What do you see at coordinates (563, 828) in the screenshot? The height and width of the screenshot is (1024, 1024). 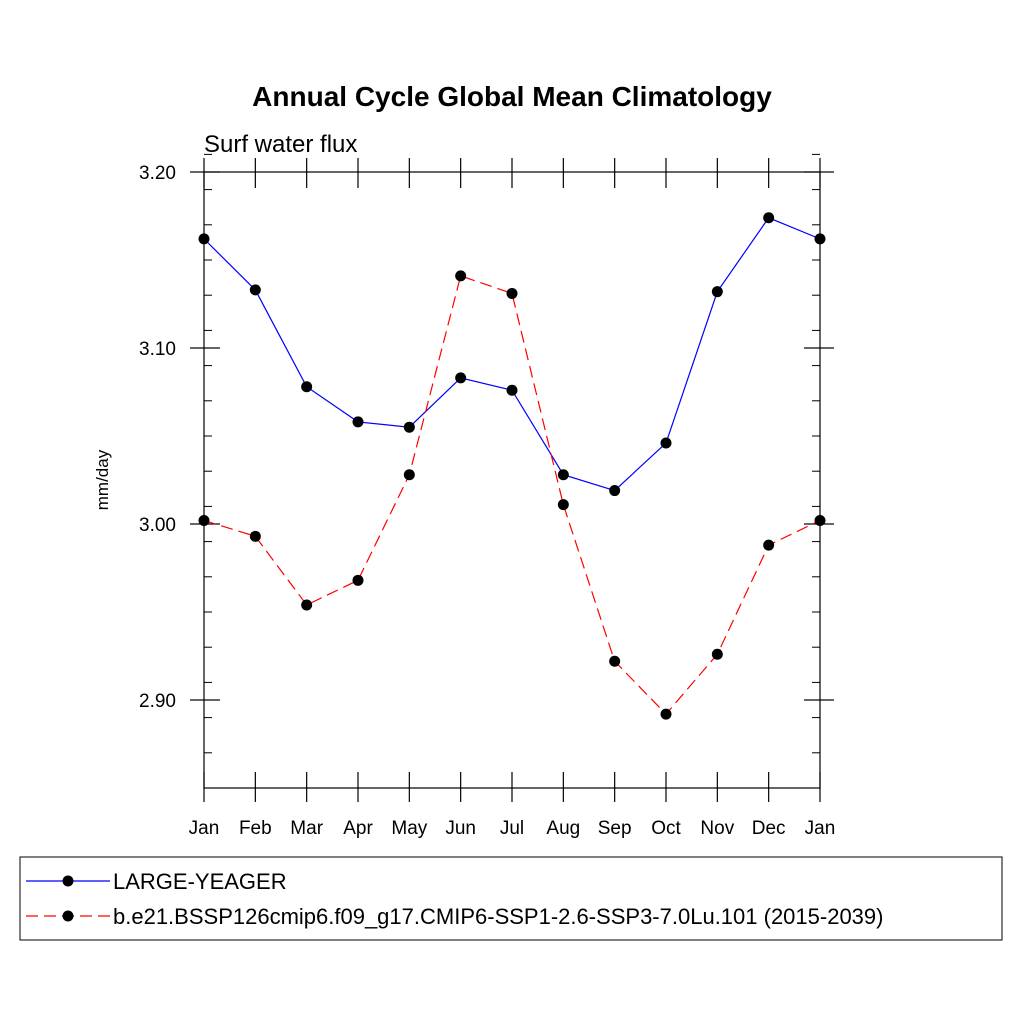 I see `x-tick-label: Aug` at bounding box center [563, 828].